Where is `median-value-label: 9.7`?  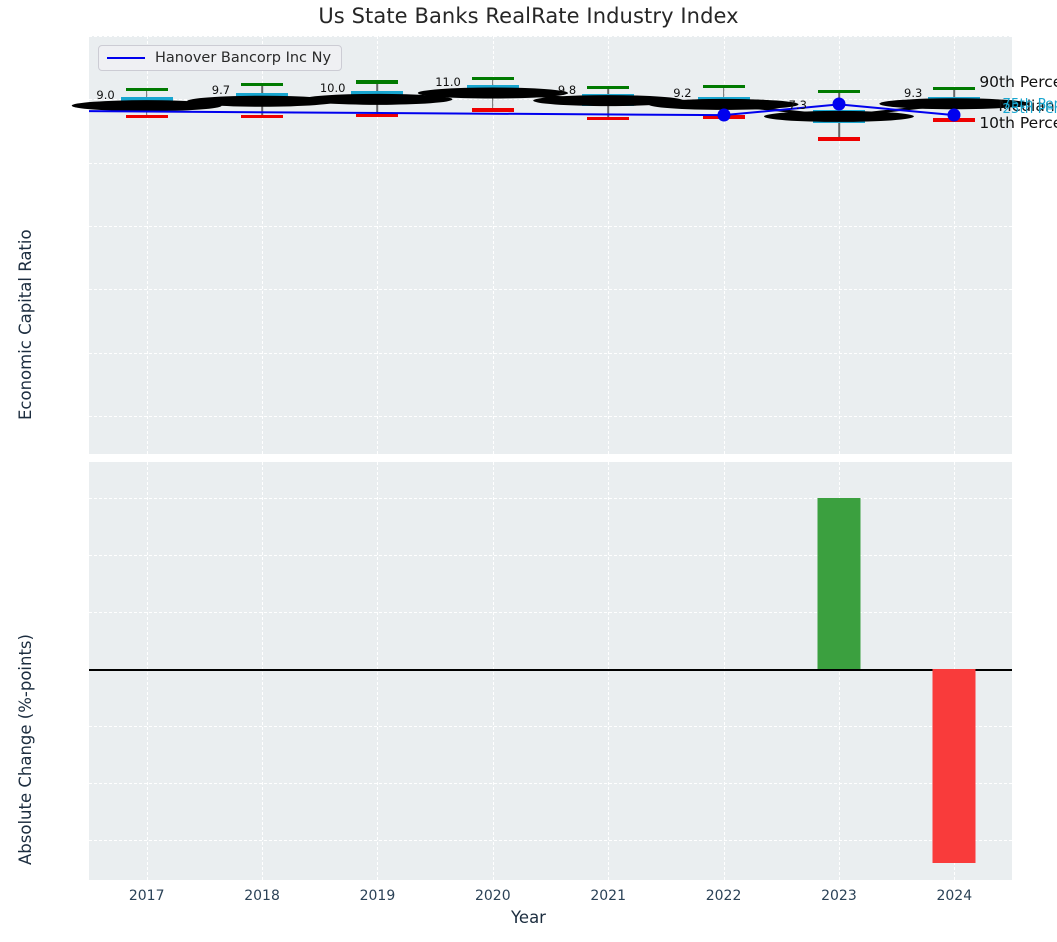
median-value-label: 9.7 is located at coordinates (221, 90).